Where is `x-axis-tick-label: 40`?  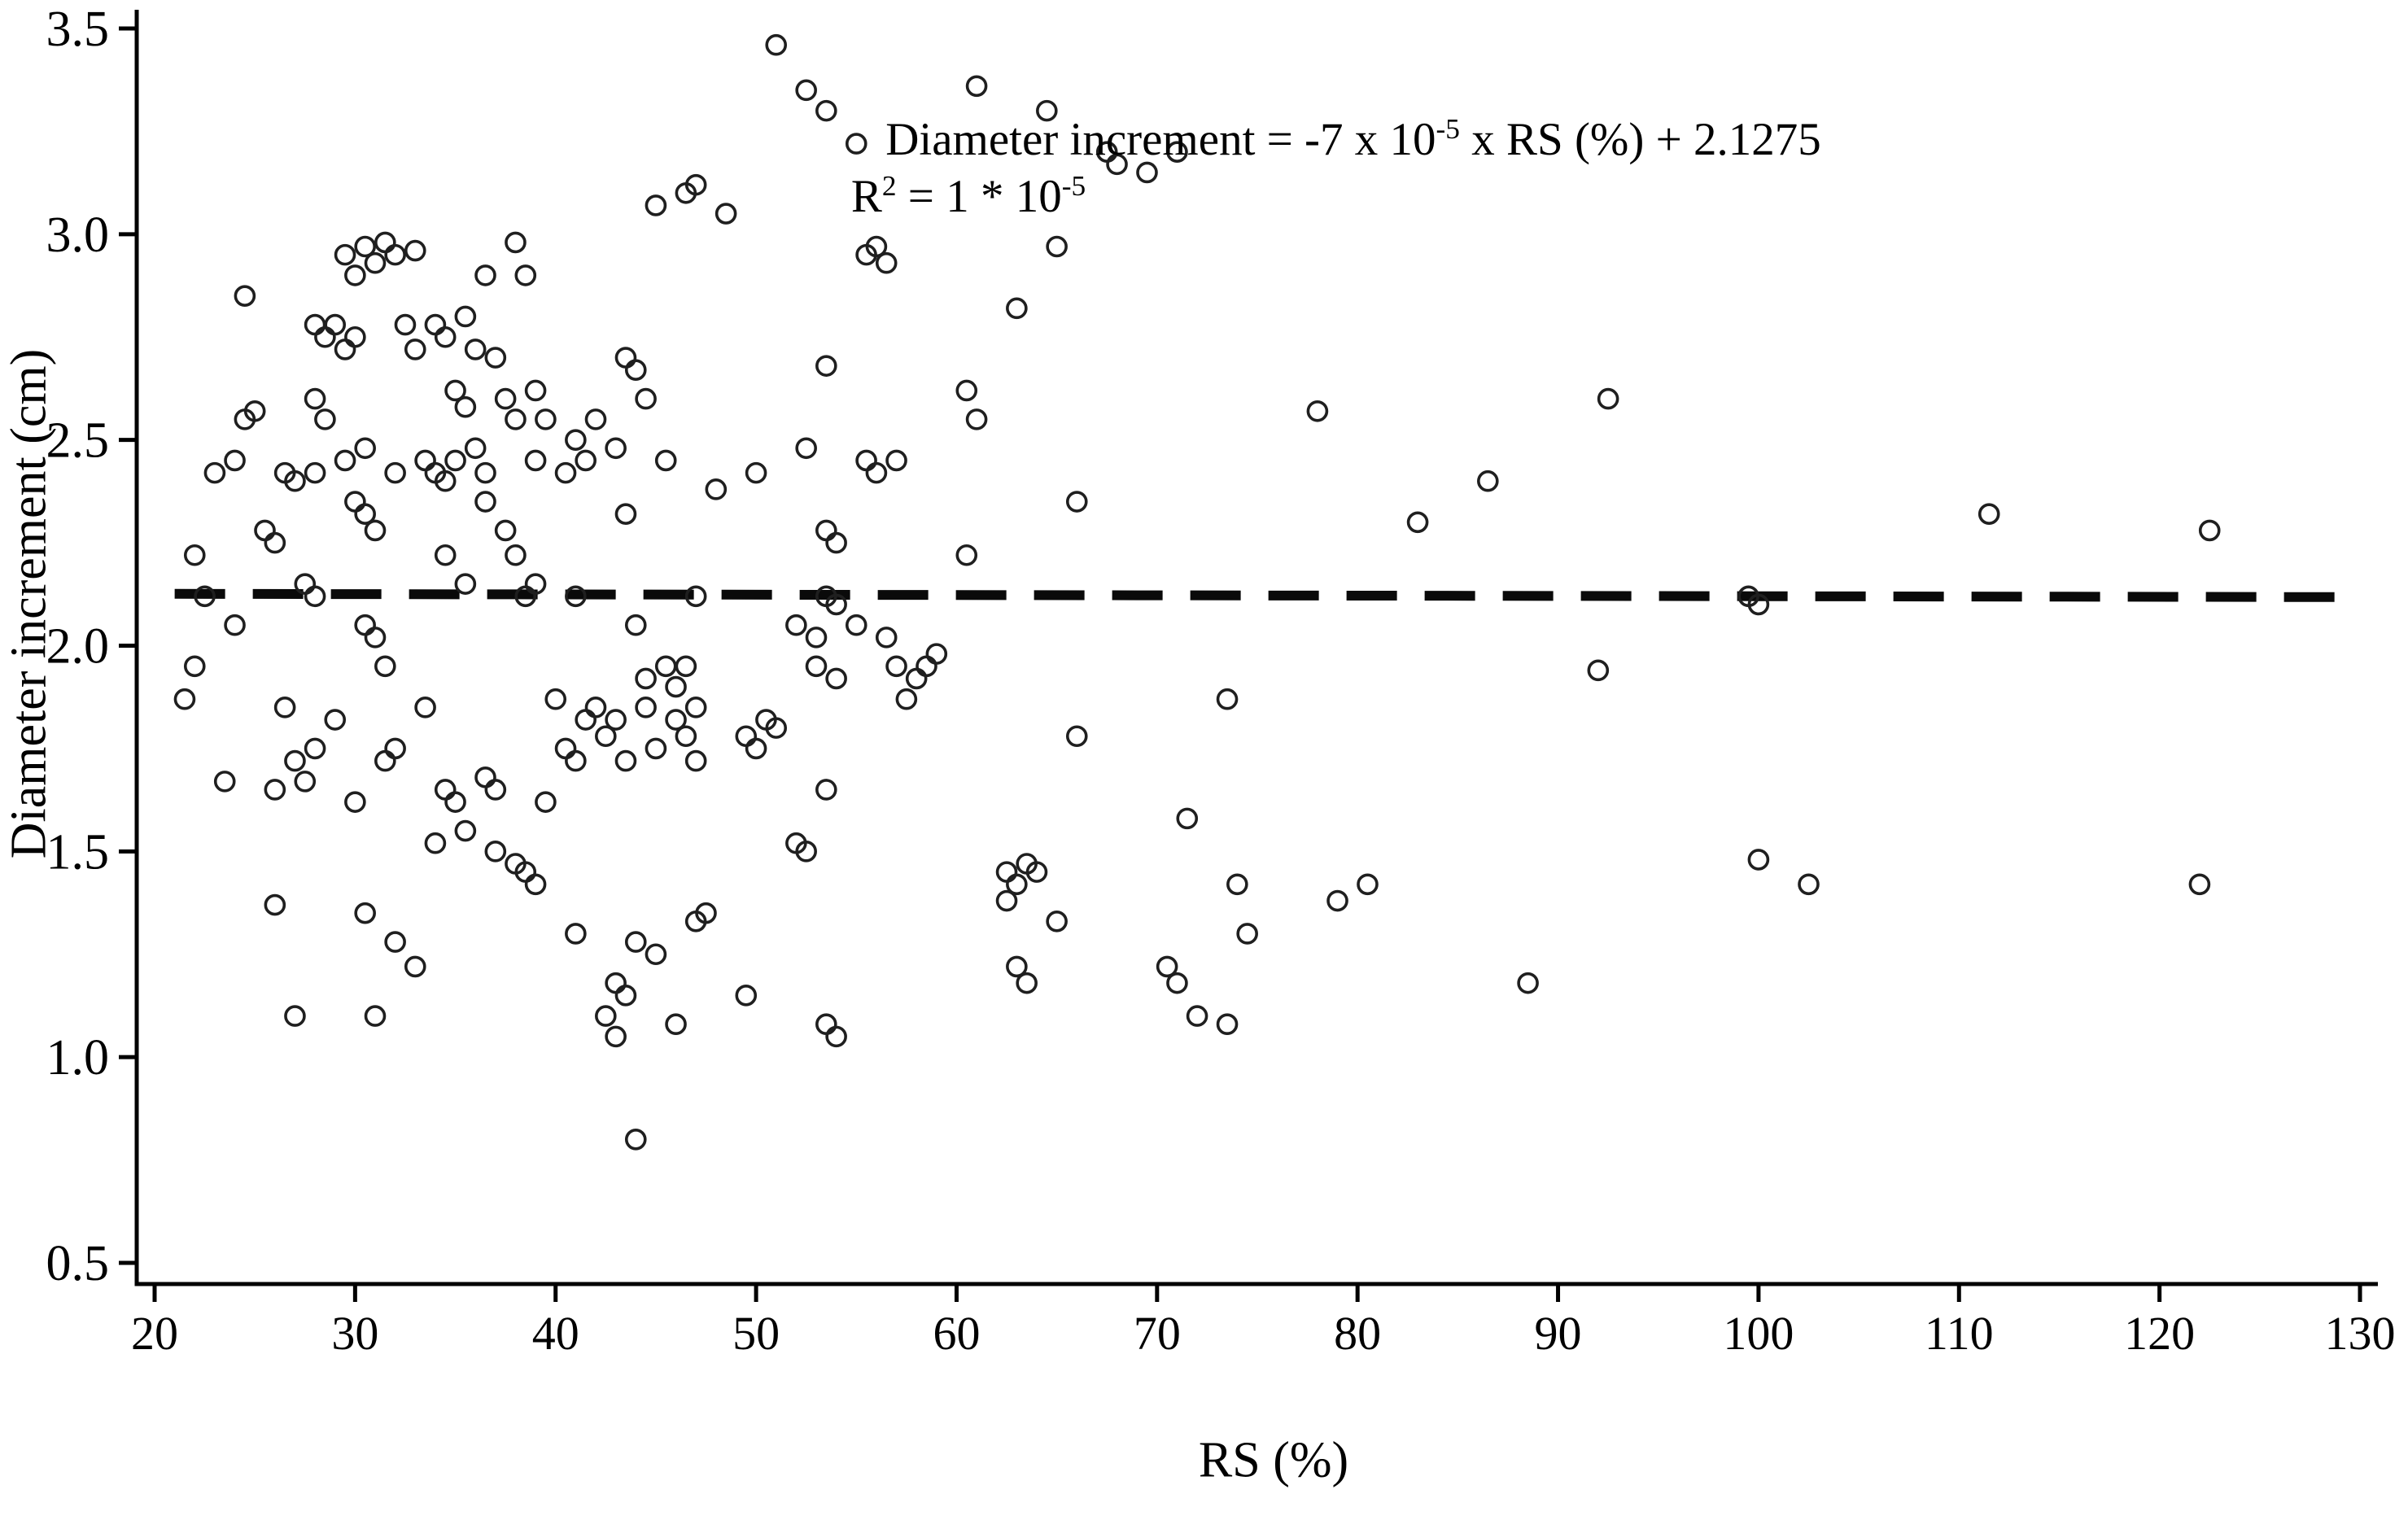 x-axis-tick-label: 40 is located at coordinates (555, 1333).